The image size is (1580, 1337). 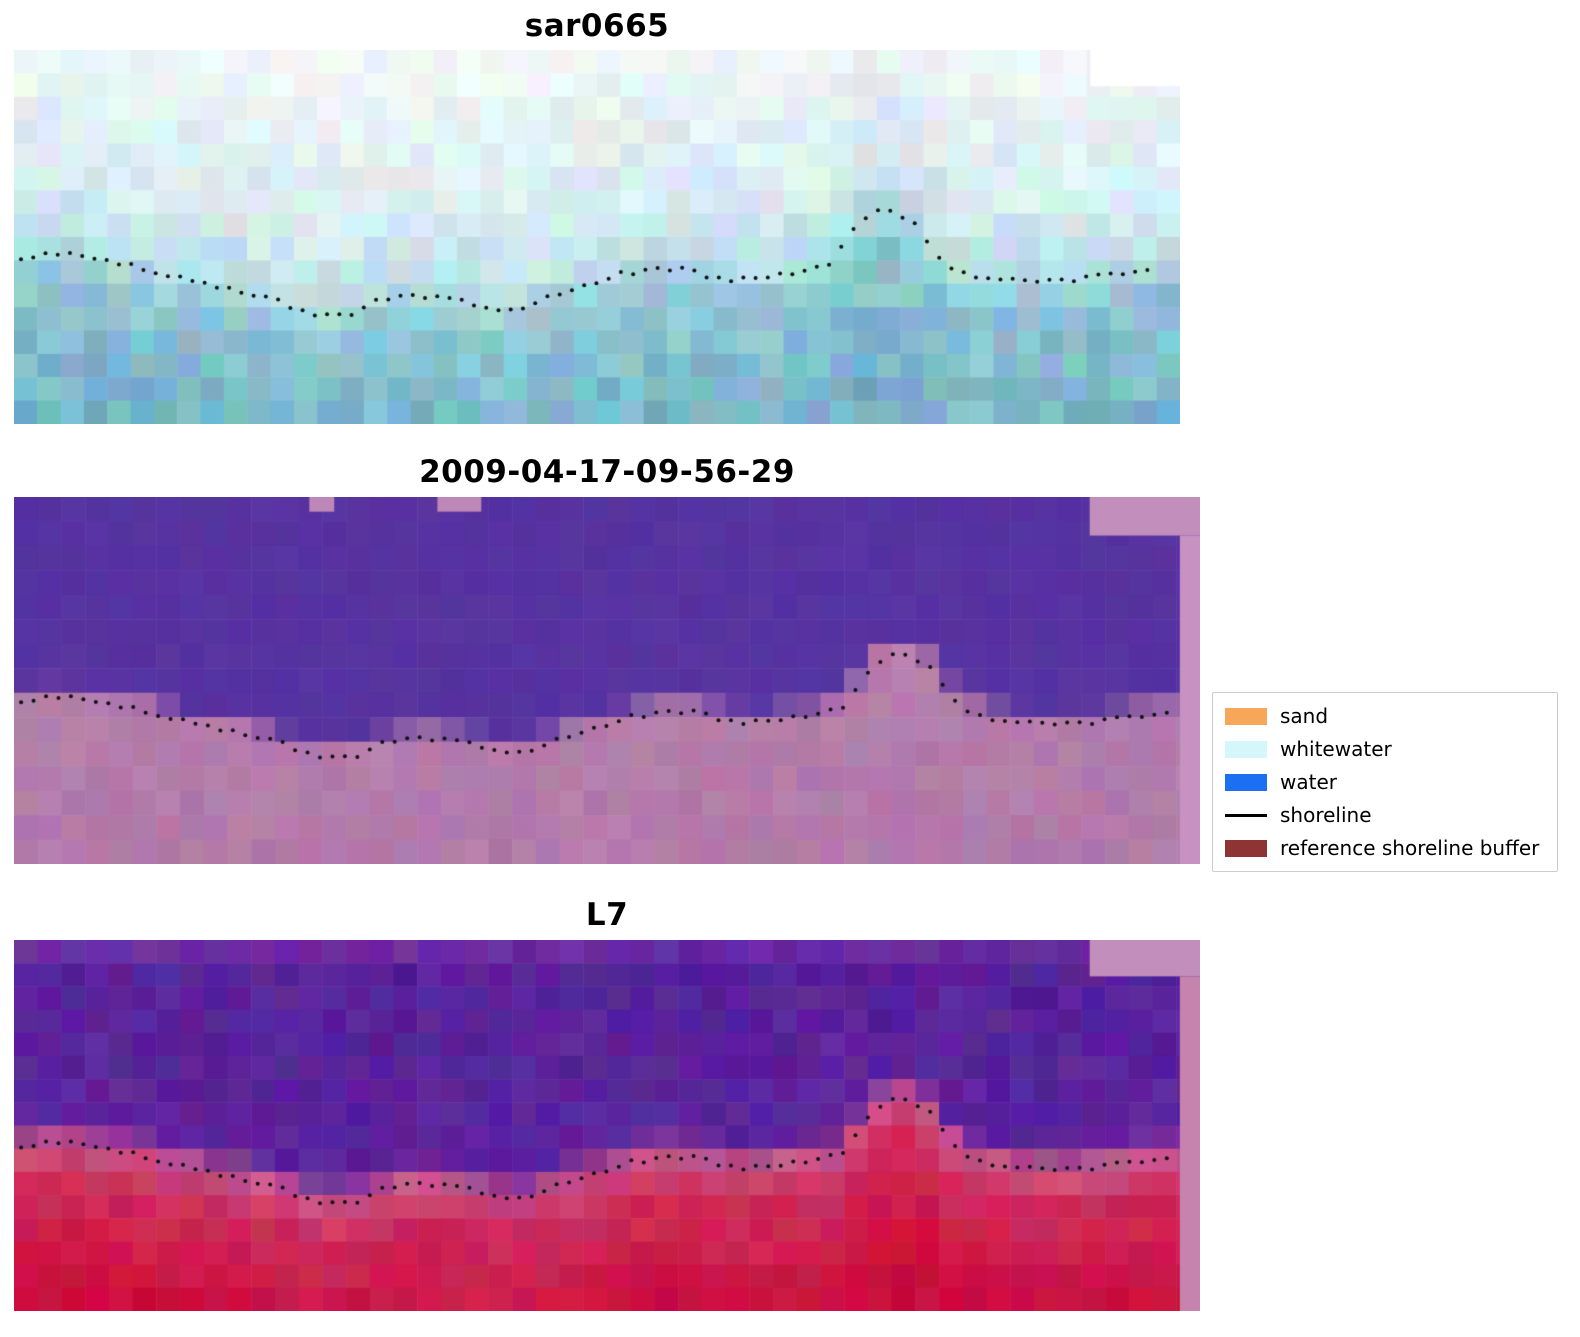 I want to click on legend-item-whitewater: whitewater, so click(x=1385, y=749).